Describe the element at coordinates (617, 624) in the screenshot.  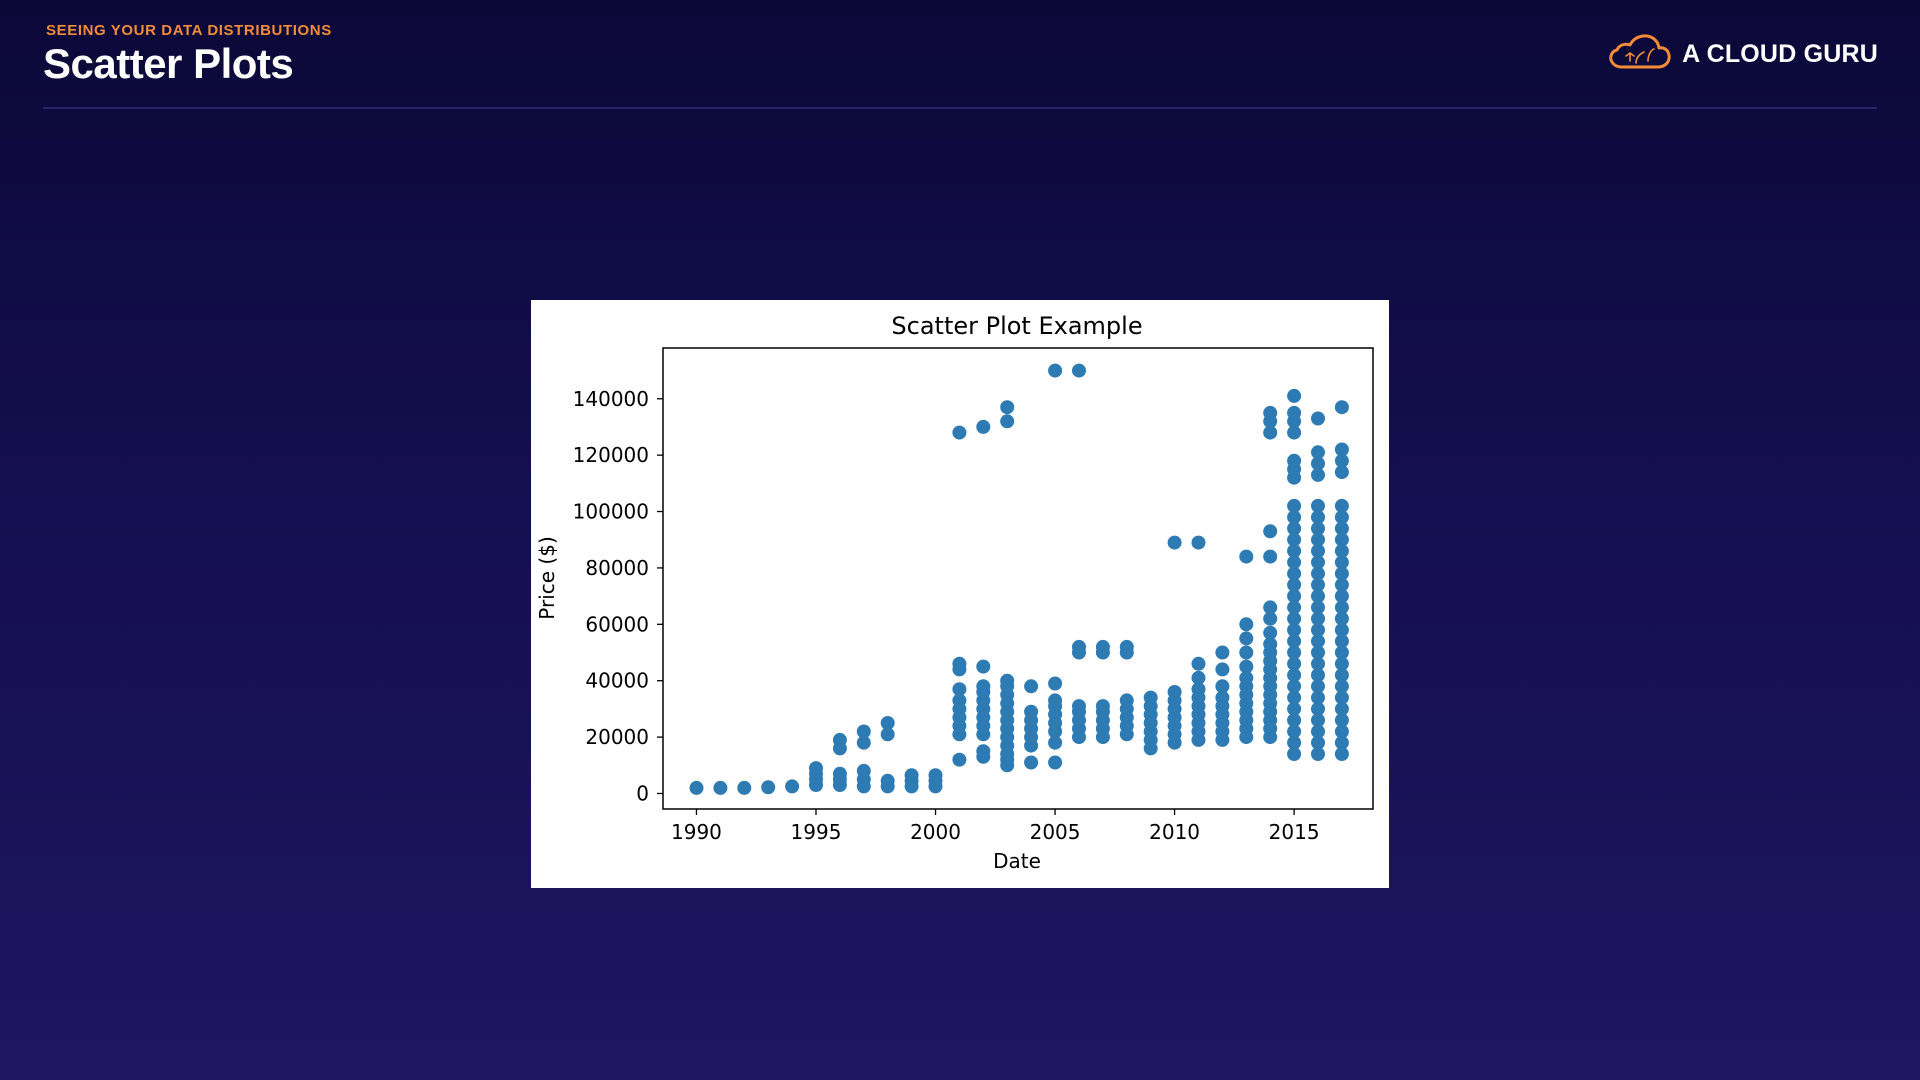
I see `y-tick-label: 60000` at that location.